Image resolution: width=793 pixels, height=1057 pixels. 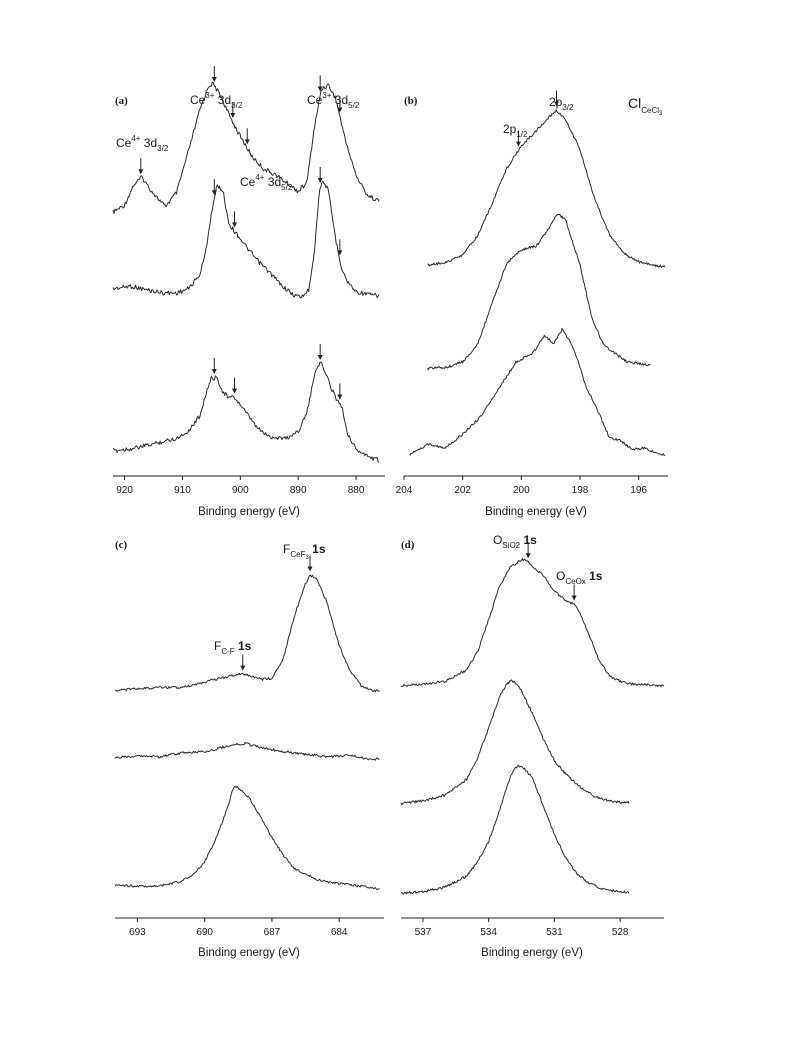 What do you see at coordinates (356, 490) in the screenshot?
I see `x-tick-label: 880` at bounding box center [356, 490].